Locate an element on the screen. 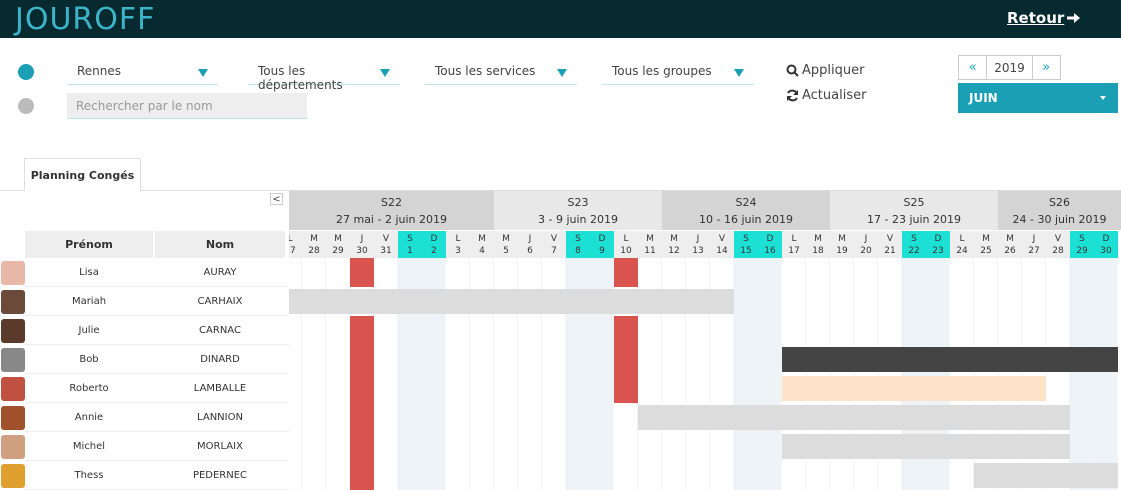 The height and width of the screenshot is (490, 1121). day-number: 18 is located at coordinates (818, 251).